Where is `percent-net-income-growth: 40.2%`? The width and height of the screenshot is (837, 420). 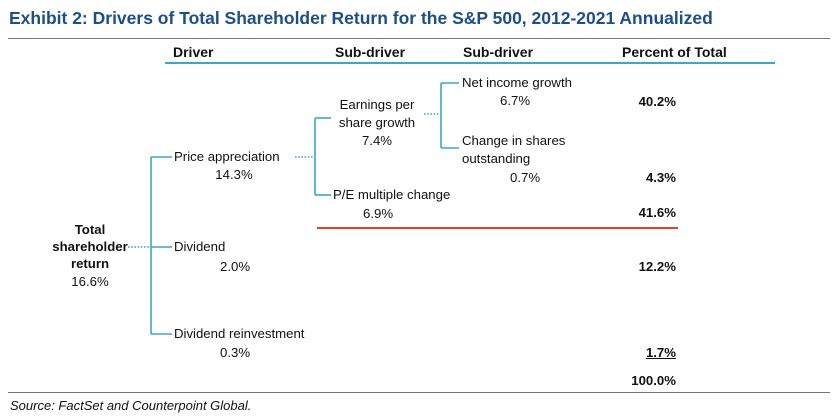 percent-net-income-growth: 40.2% is located at coordinates (657, 101).